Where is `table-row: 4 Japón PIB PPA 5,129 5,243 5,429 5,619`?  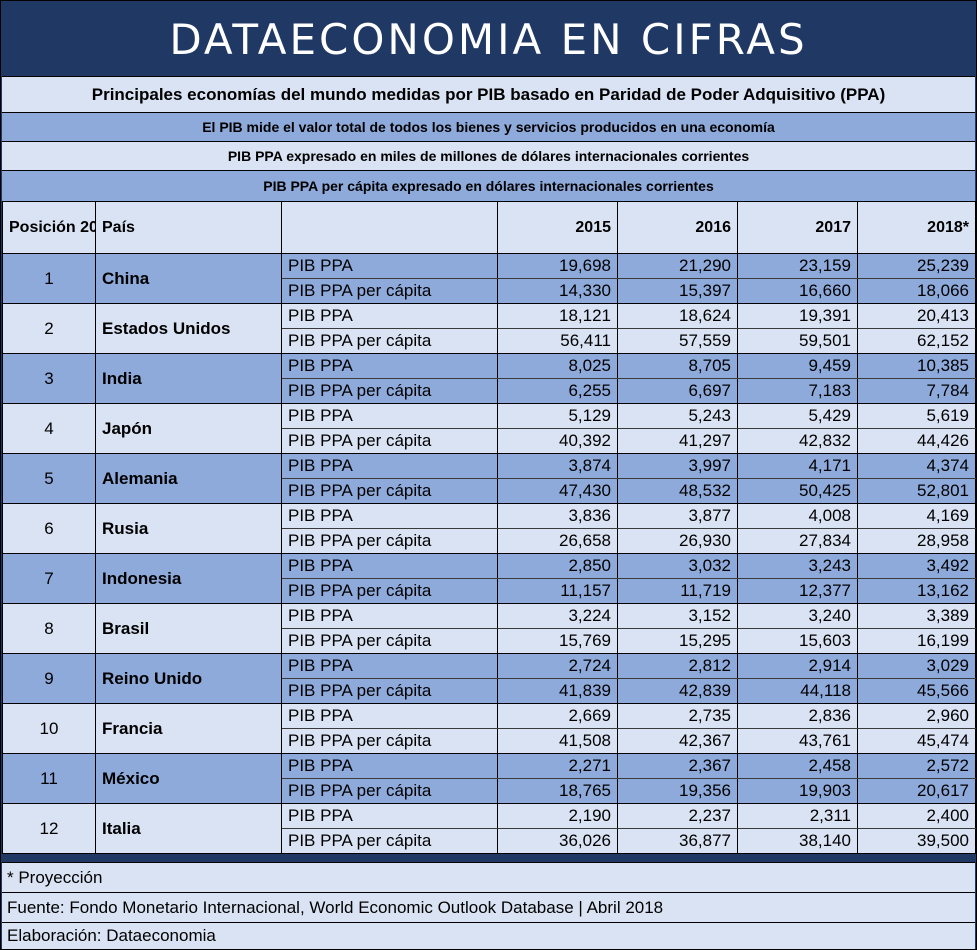 table-row: 4 Japón PIB PPA 5,129 5,243 5,429 5,619 is located at coordinates (489, 428).